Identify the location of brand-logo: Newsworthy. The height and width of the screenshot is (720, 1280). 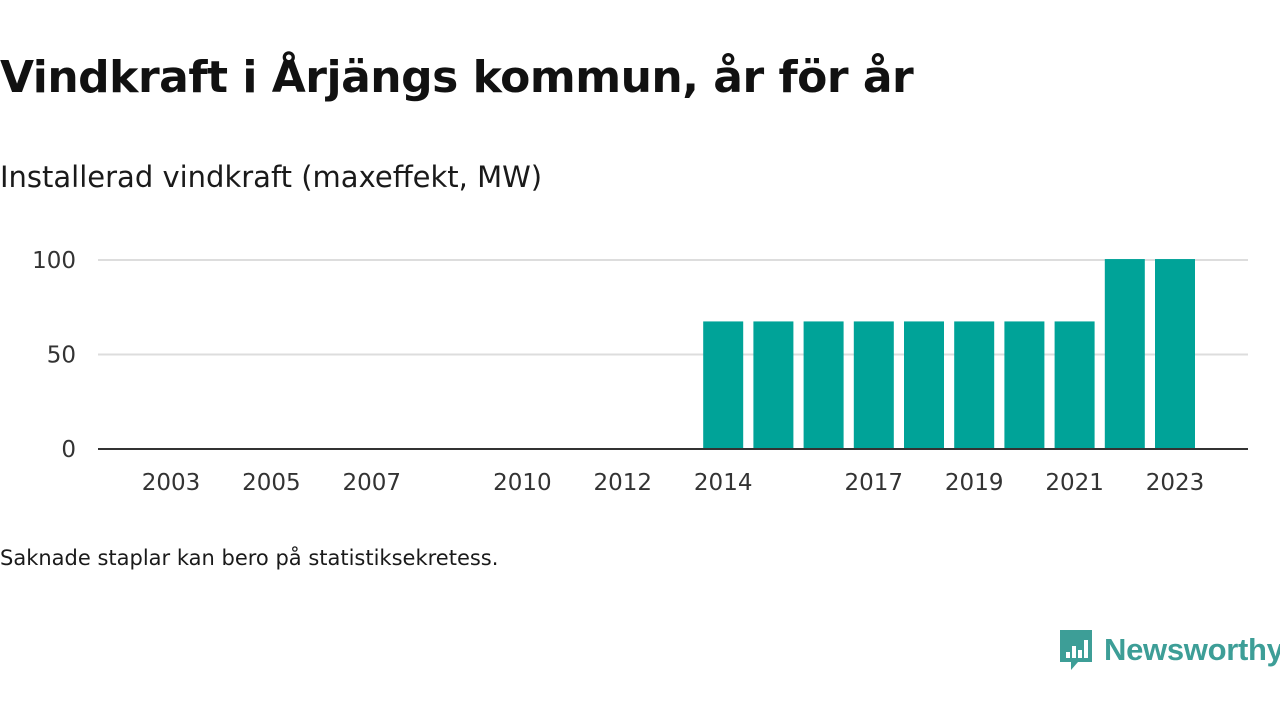
(1169, 650).